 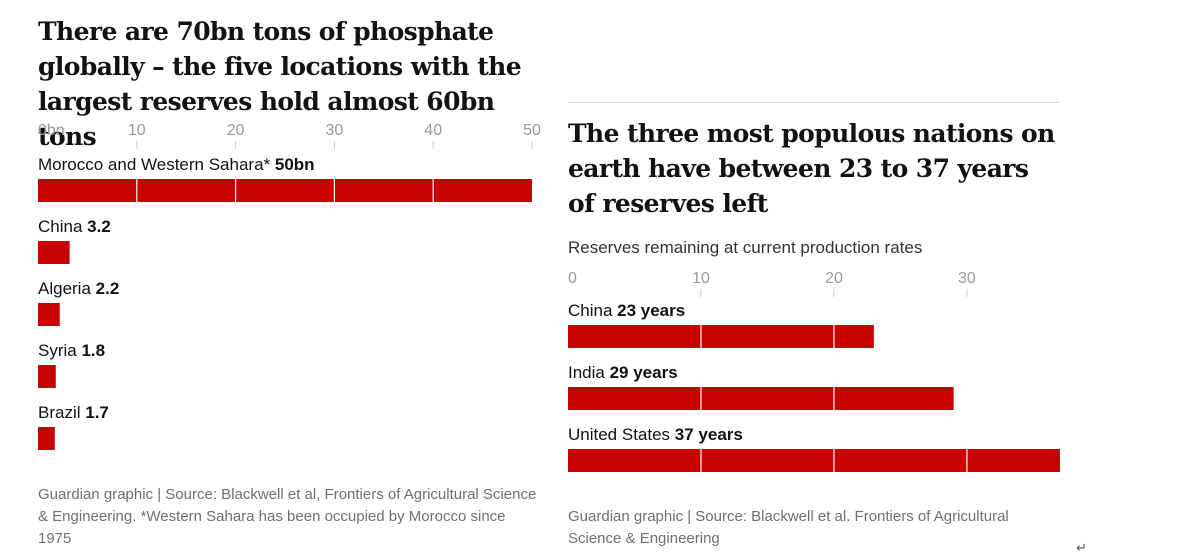 What do you see at coordinates (644, 372) in the screenshot?
I see `data-label: 29 years` at bounding box center [644, 372].